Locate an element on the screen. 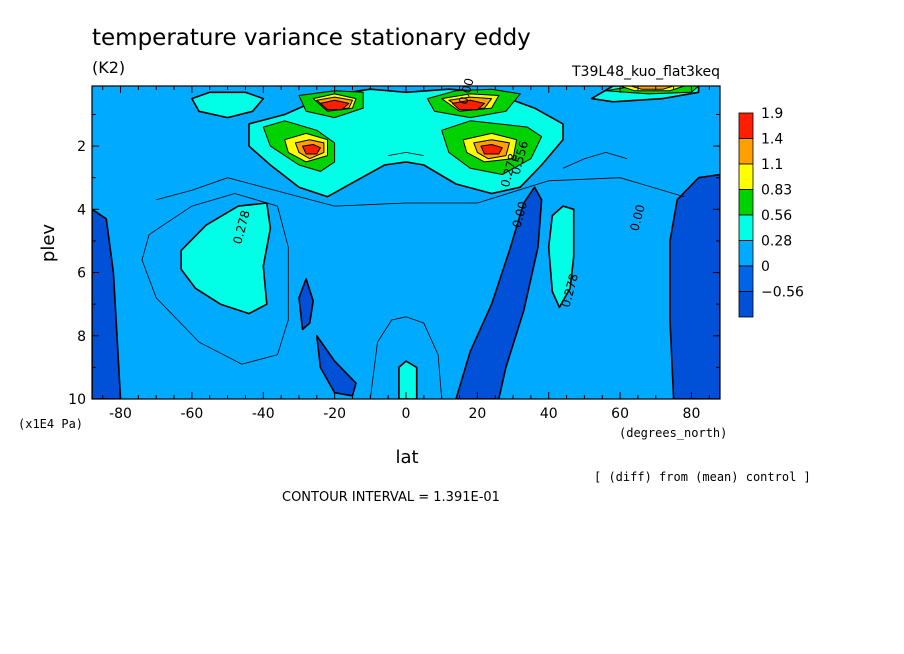 This screenshot has height=654, width=904. legend-label-2: 1.1 is located at coordinates (772, 165).